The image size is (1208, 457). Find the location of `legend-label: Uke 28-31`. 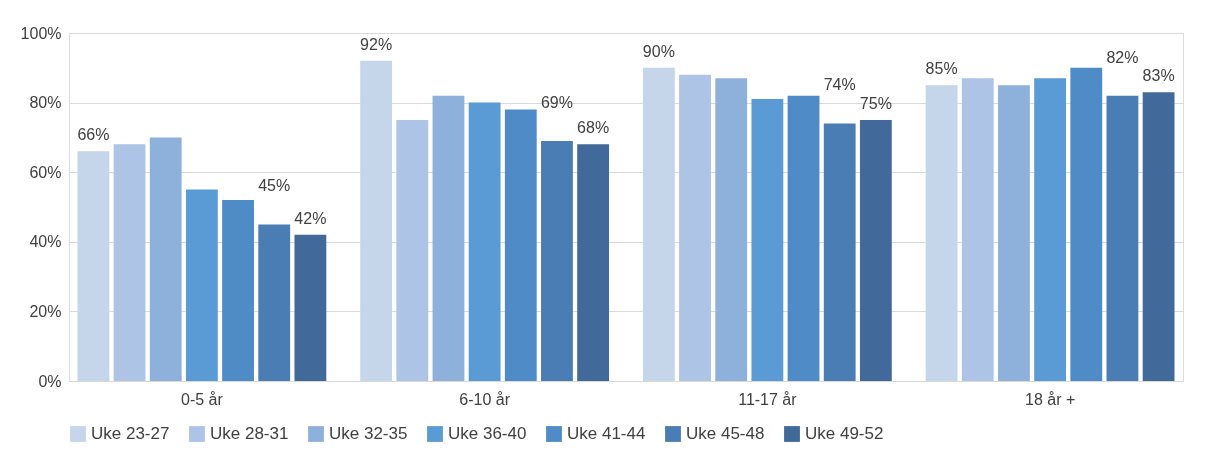

legend-label: Uke 28-31 is located at coordinates (249, 433).